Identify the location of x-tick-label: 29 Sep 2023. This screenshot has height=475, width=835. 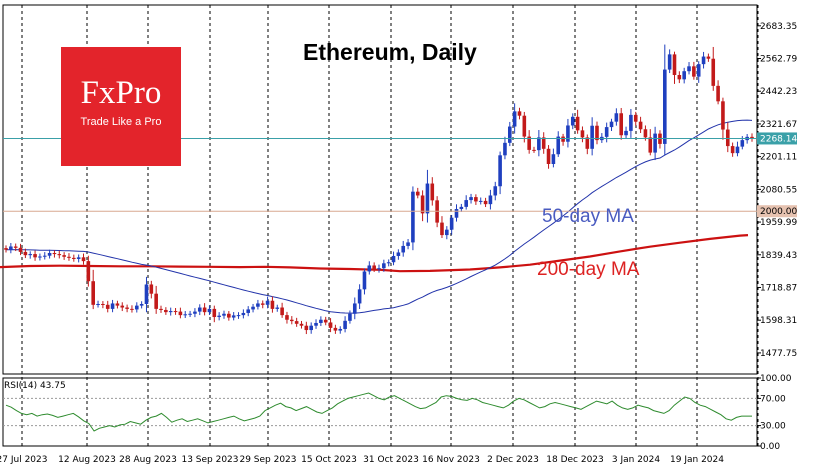
(267, 460).